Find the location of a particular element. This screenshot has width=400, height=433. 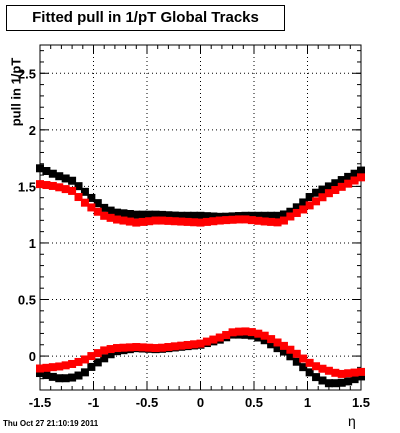

x-tick-label: 1.5 is located at coordinates (361, 402).